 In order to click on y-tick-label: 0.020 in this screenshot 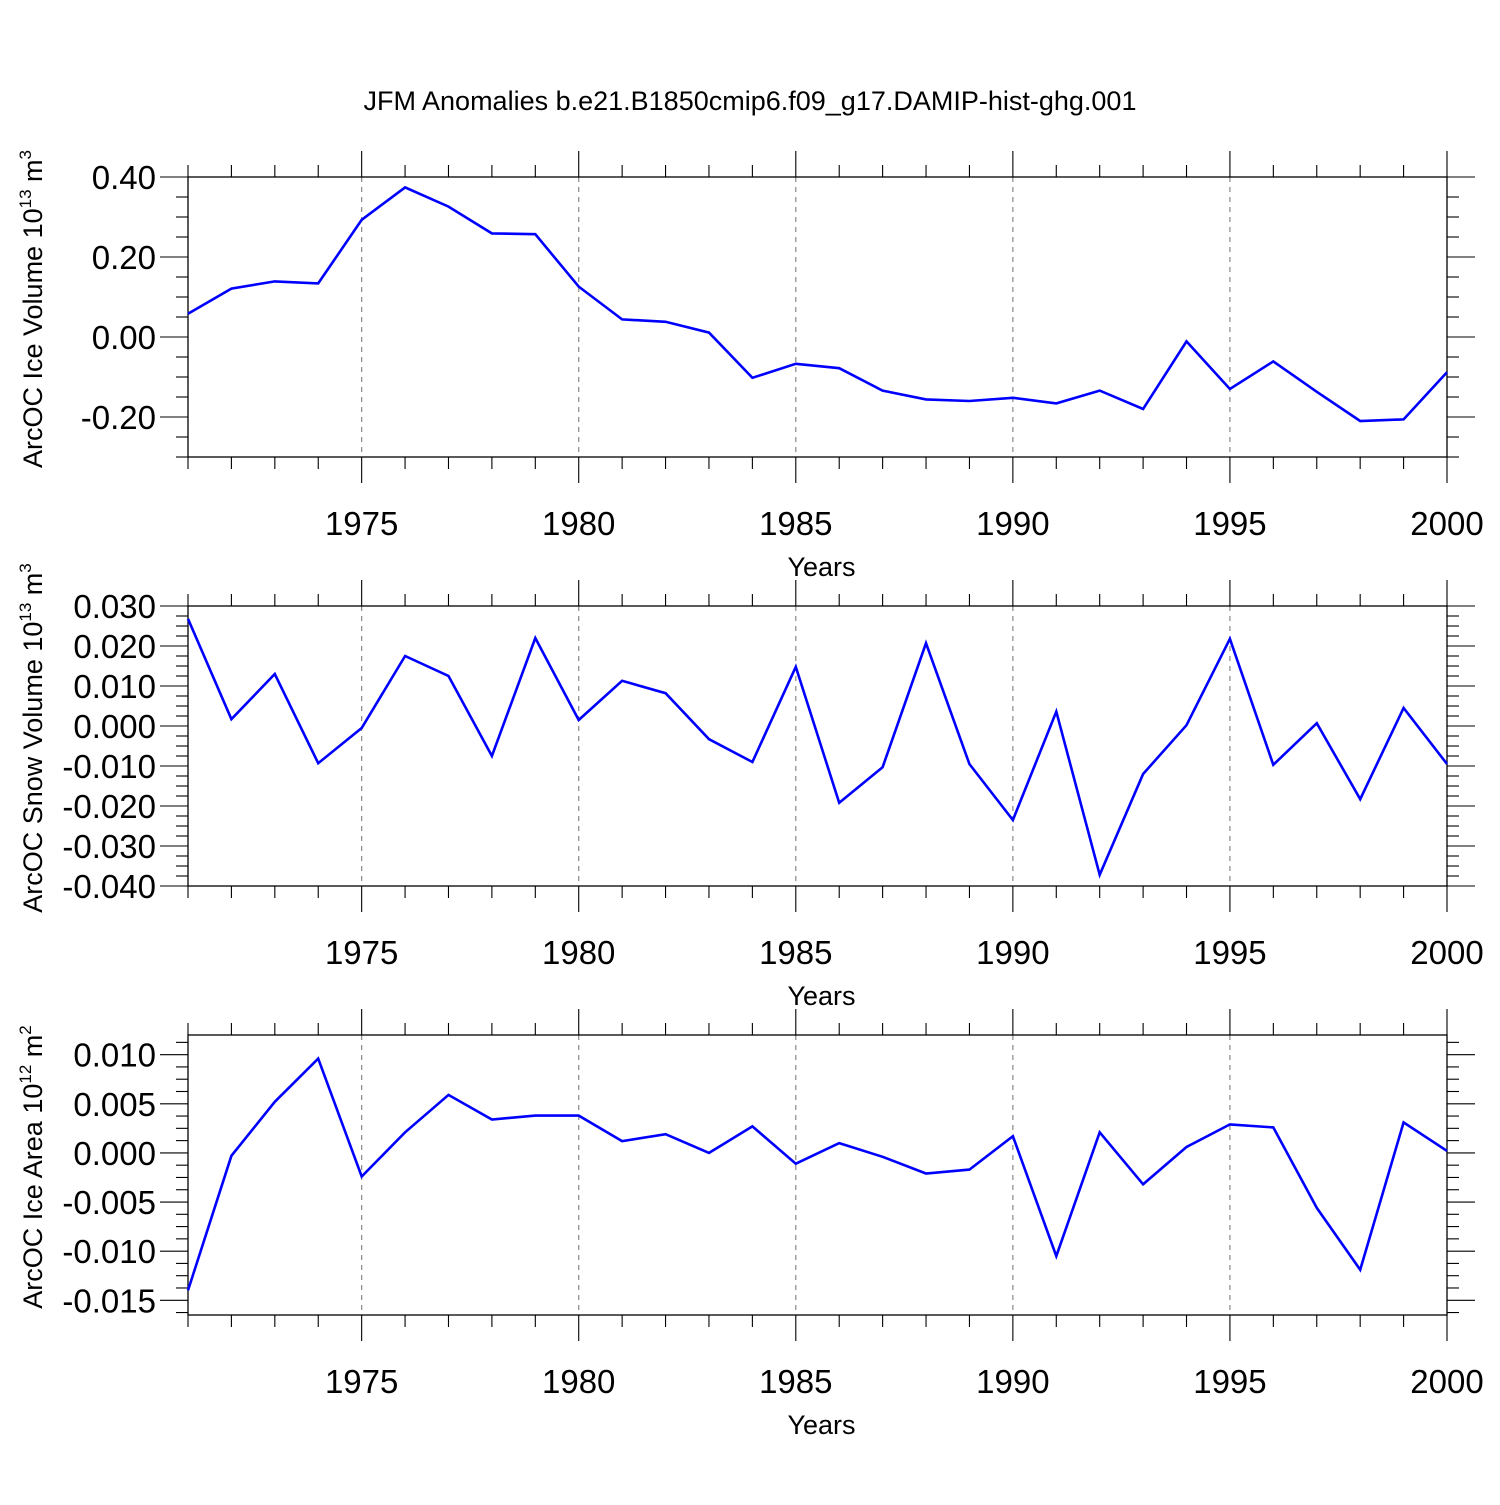, I will do `click(114, 646)`.